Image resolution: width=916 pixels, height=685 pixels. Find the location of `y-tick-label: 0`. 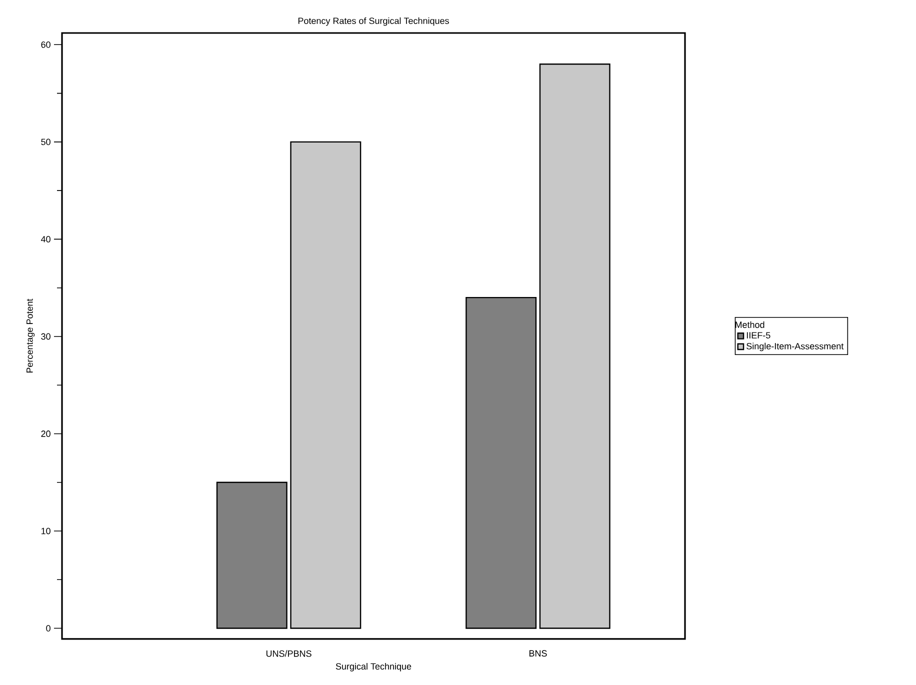

y-tick-label: 0 is located at coordinates (48, 628).